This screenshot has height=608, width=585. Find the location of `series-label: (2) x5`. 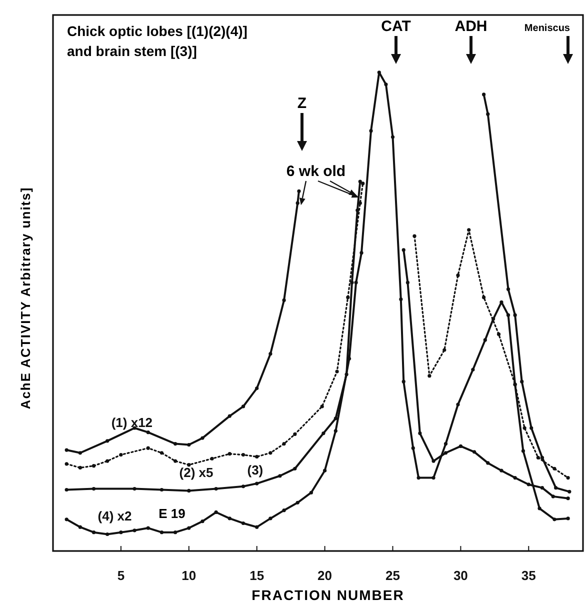

series-label: (2) x5 is located at coordinates (196, 472).